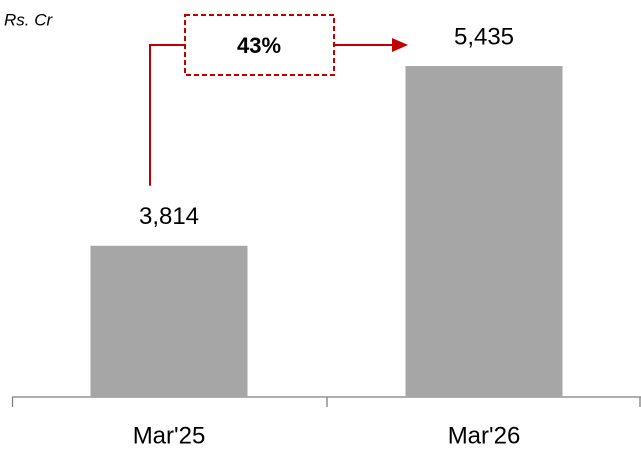  I want to click on x-tick-label: Mar'26, so click(484, 435).